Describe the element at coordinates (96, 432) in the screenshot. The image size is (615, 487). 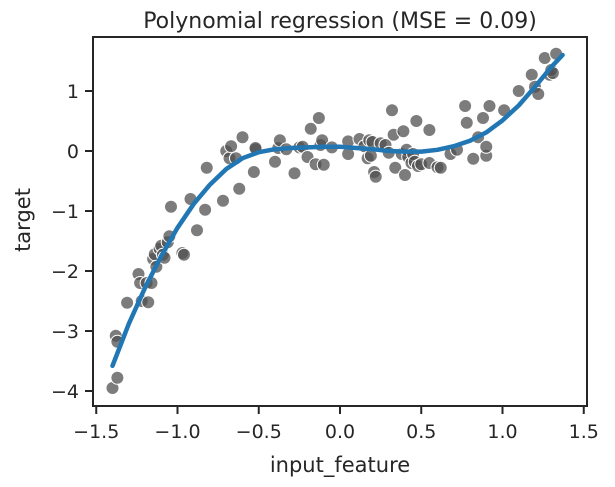
I see `x-tick-label: −1.5` at that location.